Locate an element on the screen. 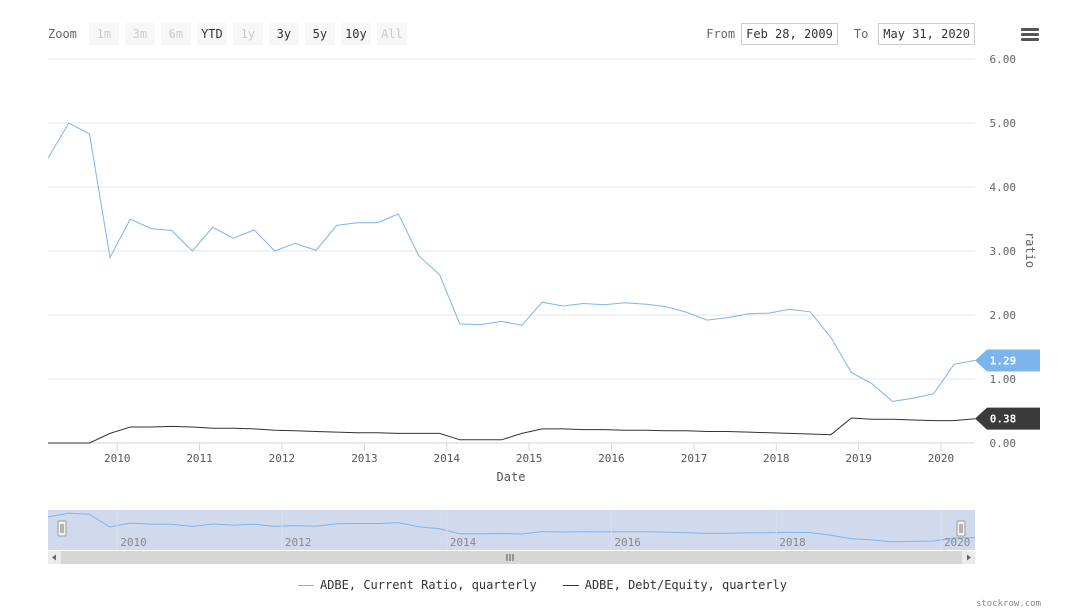 Image resolution: width=1085 pixels, height=610 pixels. from-date-input: Feb 28, 2009 is located at coordinates (789, 34).